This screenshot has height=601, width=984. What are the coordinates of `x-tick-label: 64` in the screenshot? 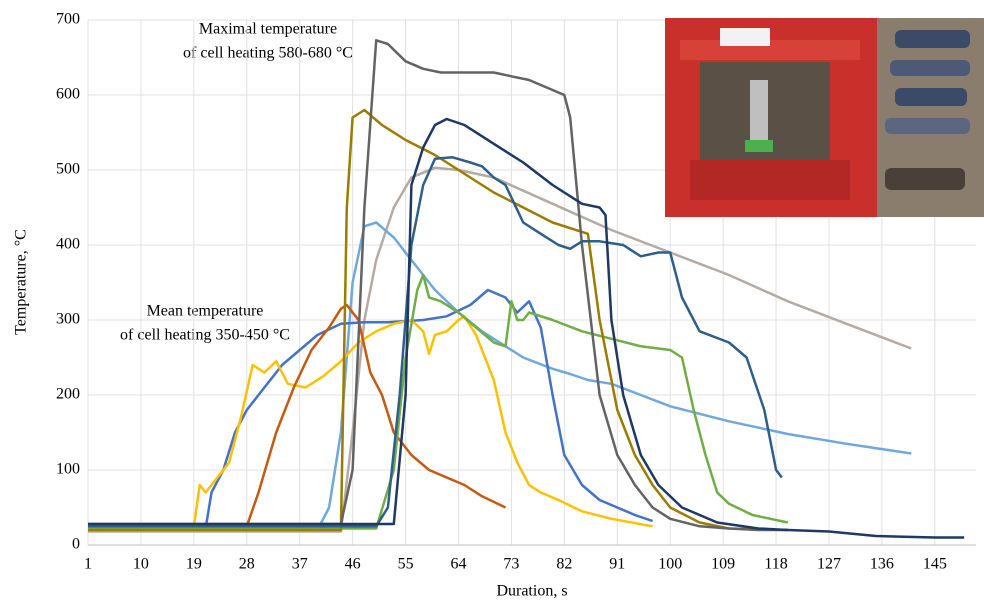 It's located at (458, 564).